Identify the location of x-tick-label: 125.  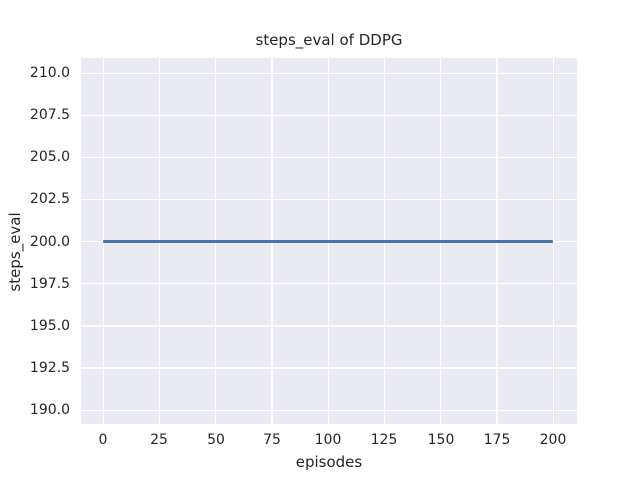
(384, 440).